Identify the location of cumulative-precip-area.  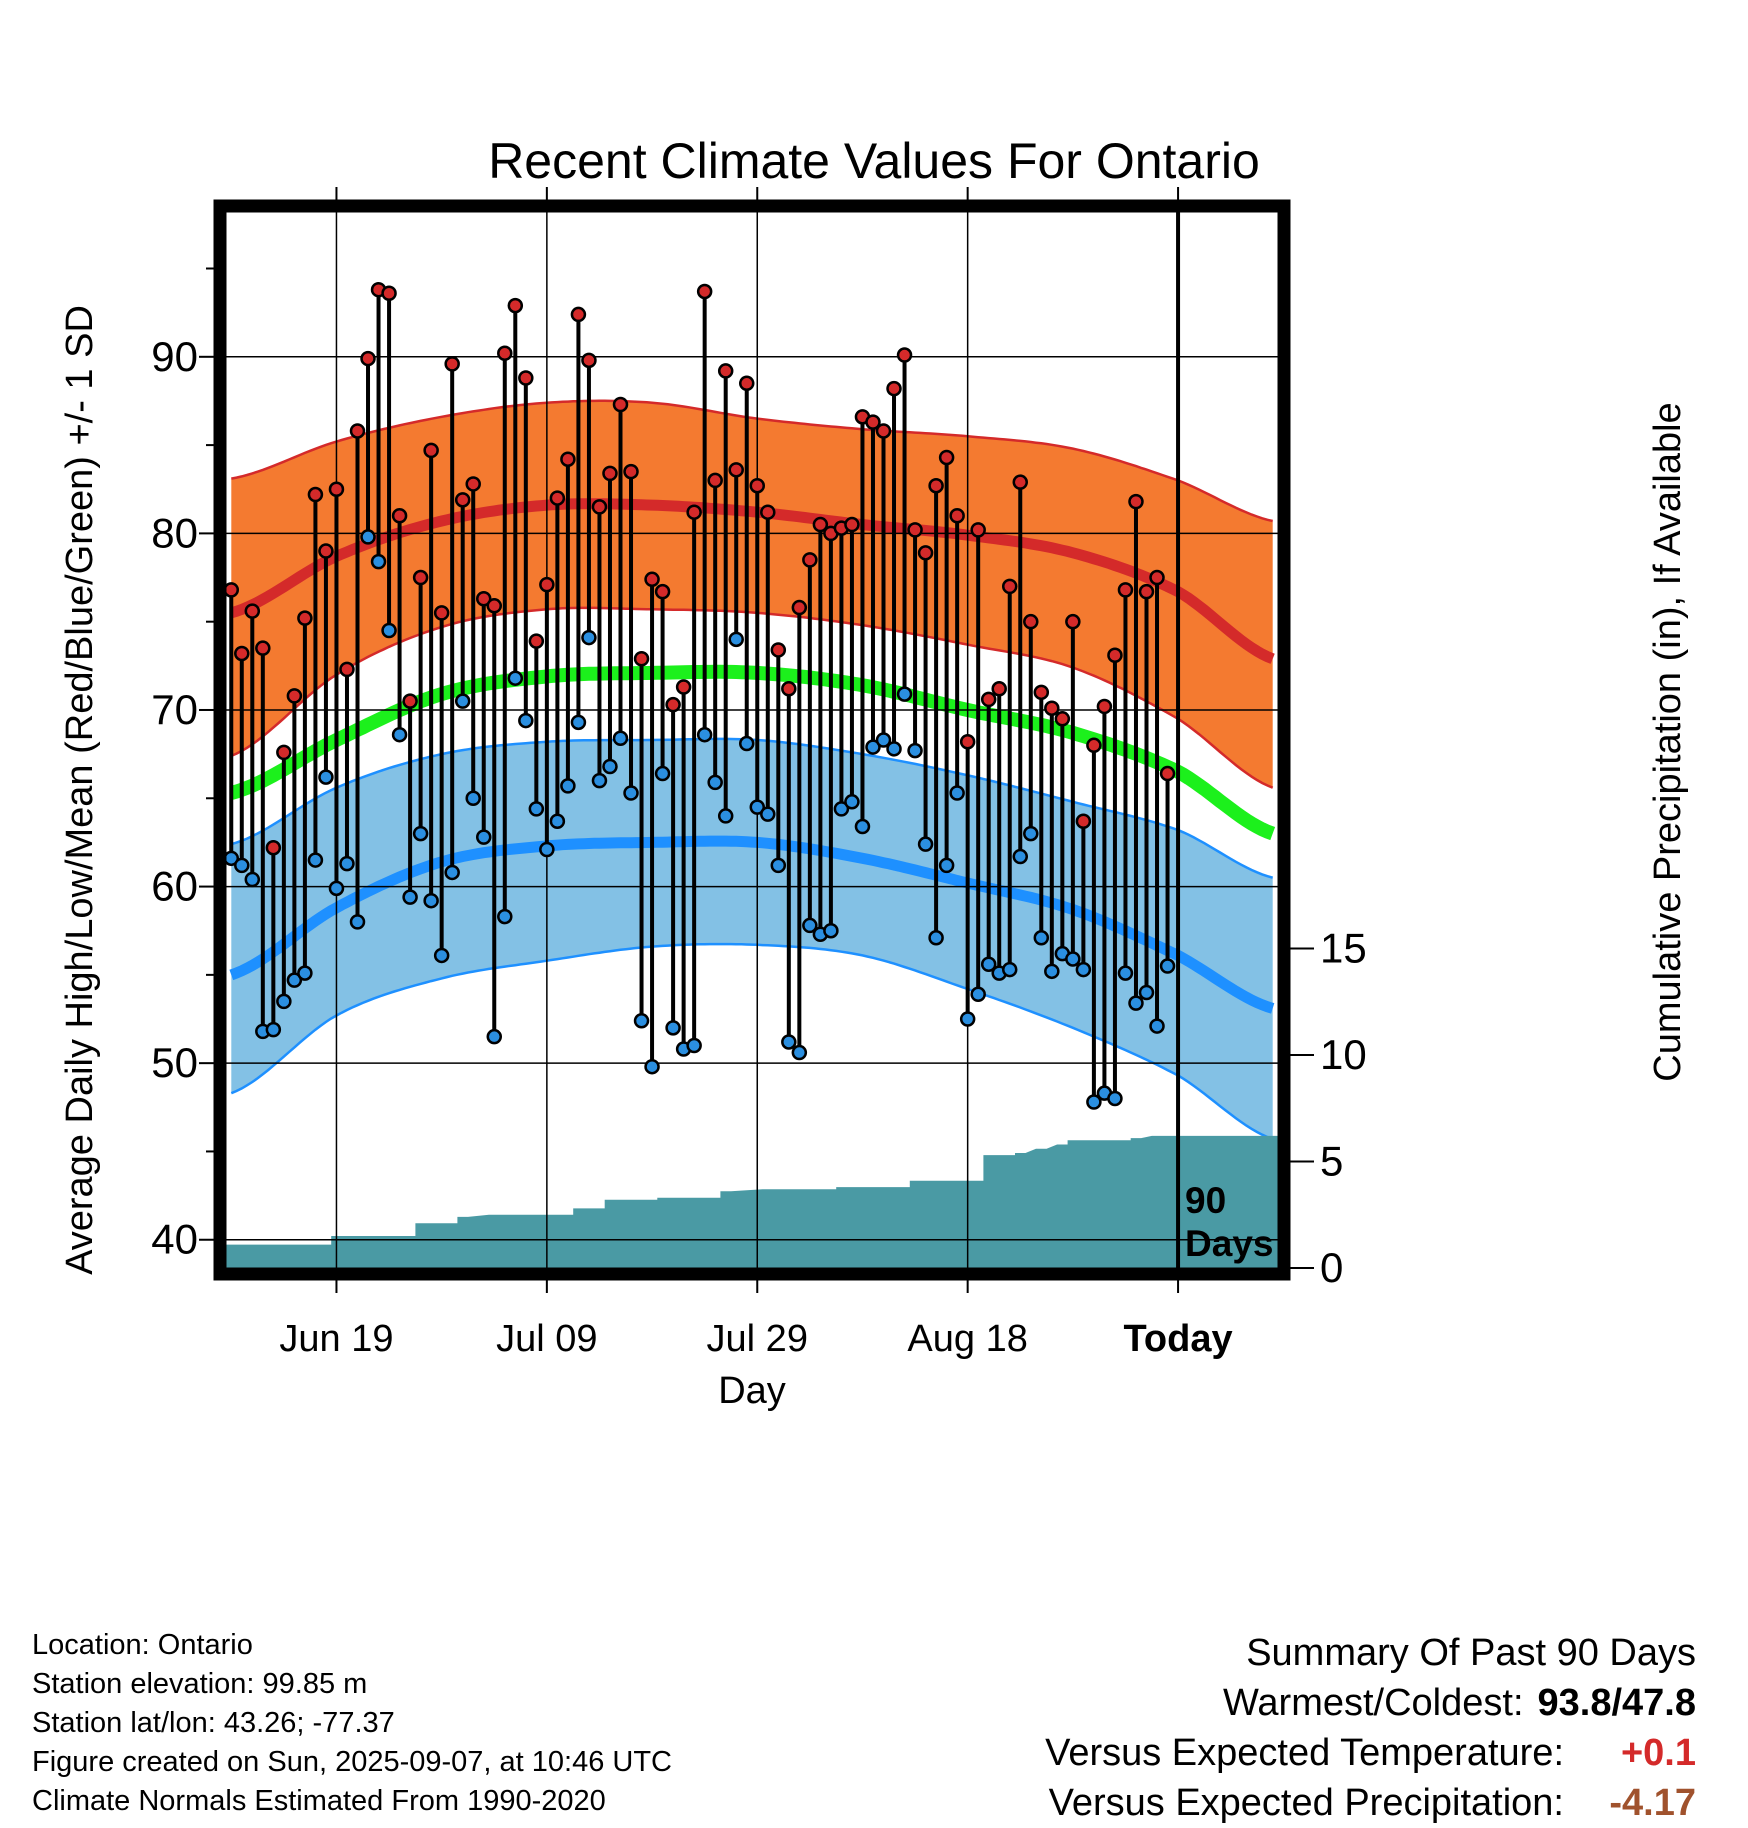
(752, 1201).